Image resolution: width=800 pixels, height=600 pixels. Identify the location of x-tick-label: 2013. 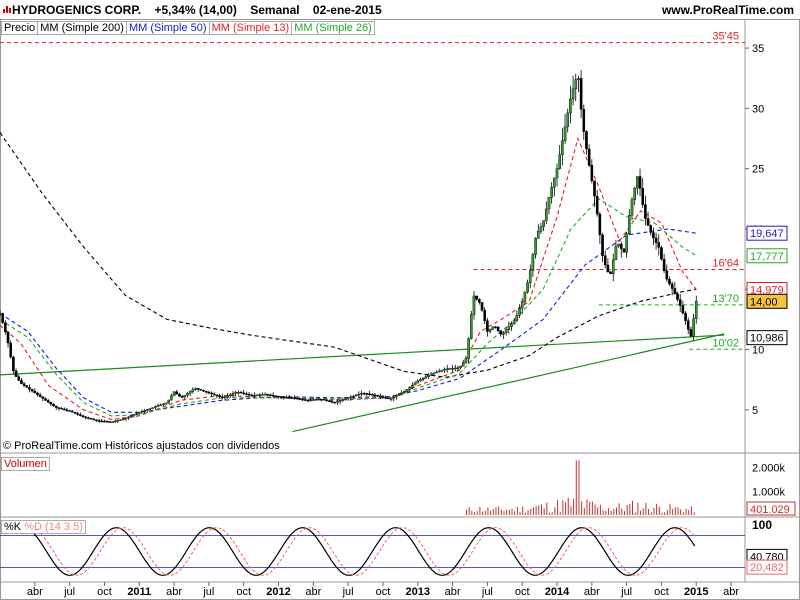
(418, 592).